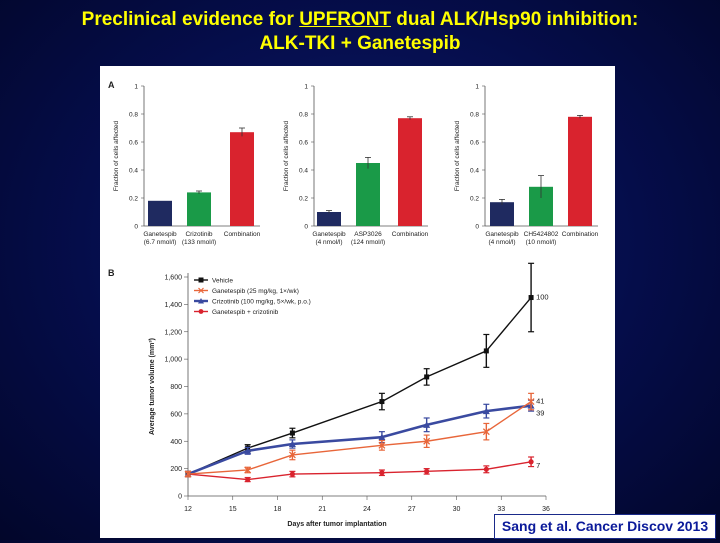  I want to click on series-end-label: 100, so click(542, 297).